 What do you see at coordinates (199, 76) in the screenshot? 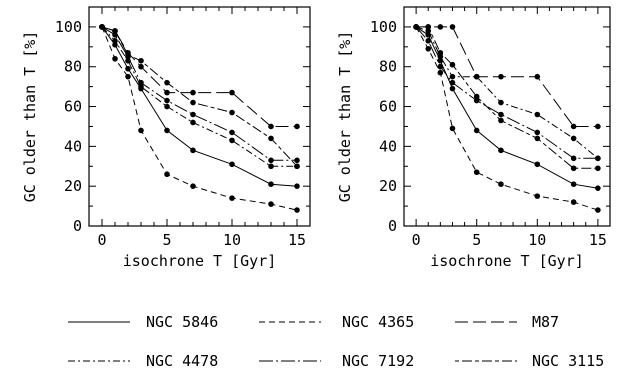
I see `series-line-m87` at bounding box center [199, 76].